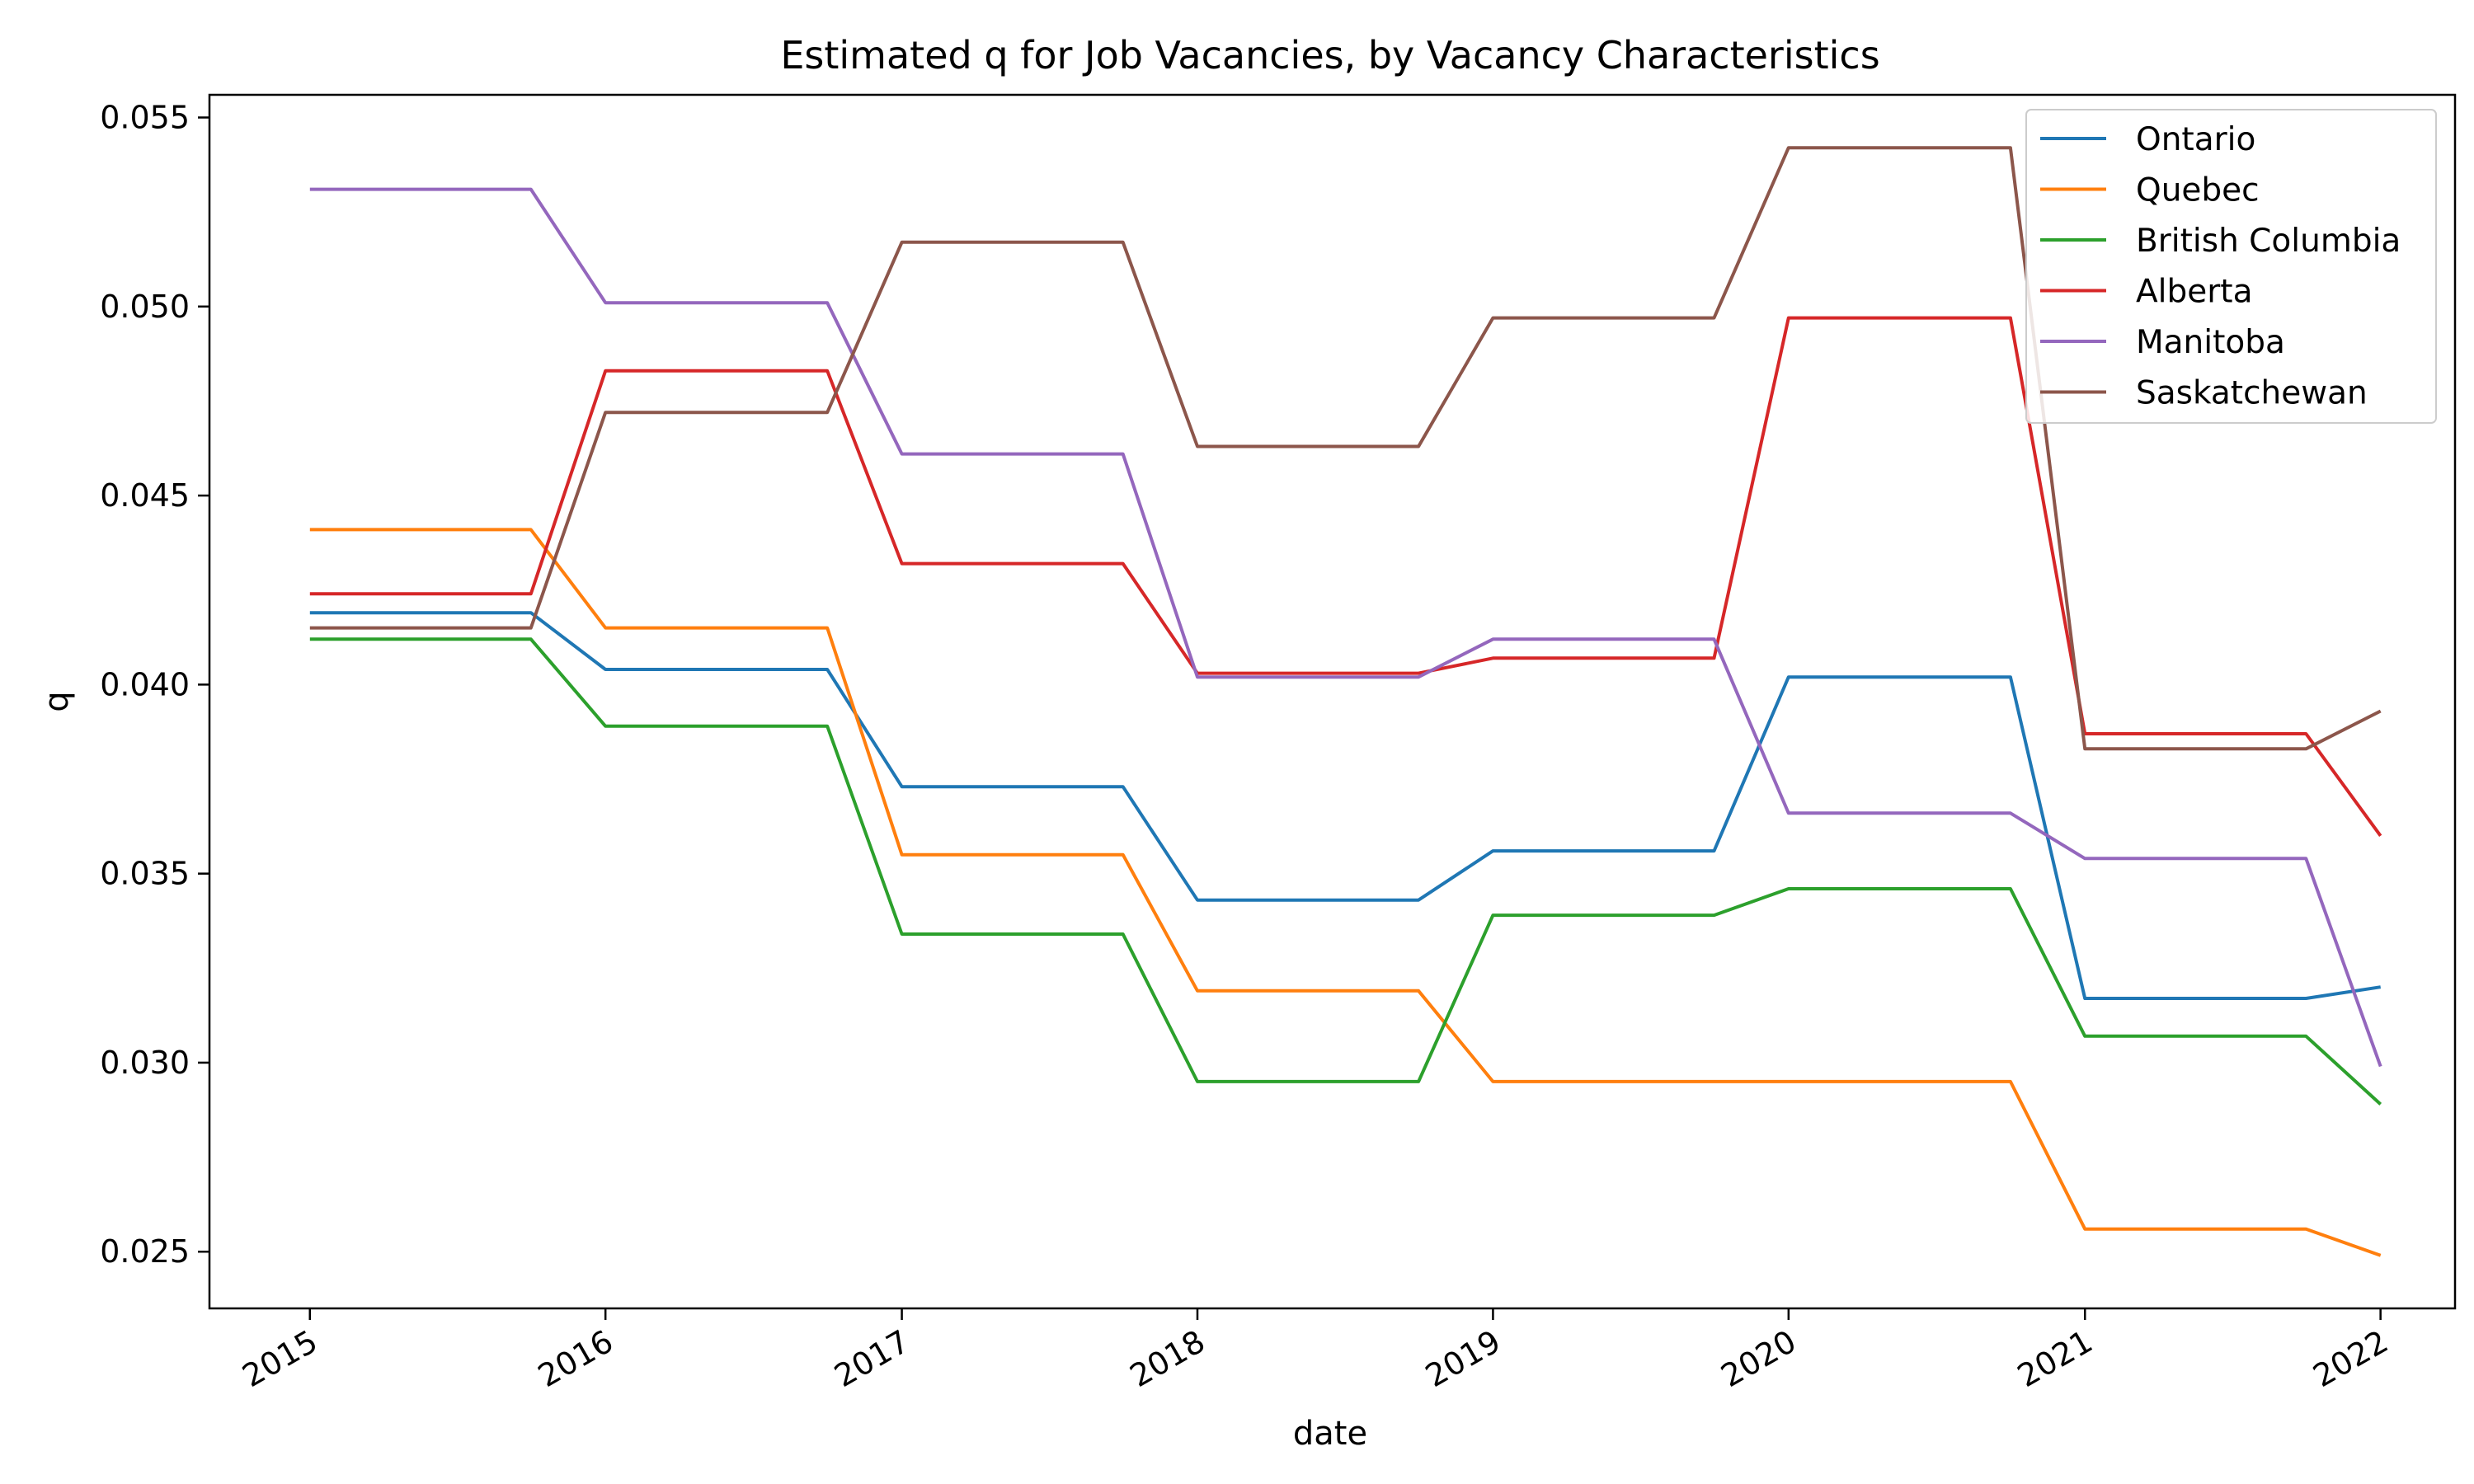  Describe the element at coordinates (1167, 1358) in the screenshot. I see `x-tick-label: 2018` at that location.